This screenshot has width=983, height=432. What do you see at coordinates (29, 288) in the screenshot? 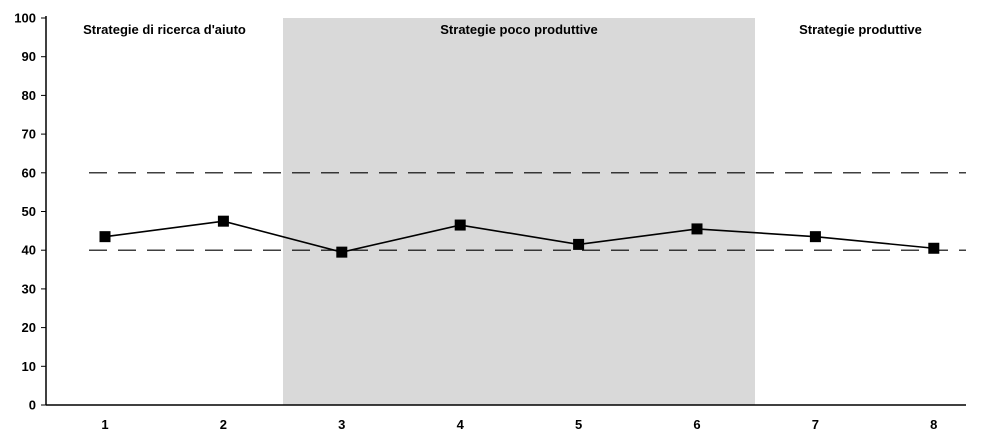
I see `y-tick-label: 30` at bounding box center [29, 288].